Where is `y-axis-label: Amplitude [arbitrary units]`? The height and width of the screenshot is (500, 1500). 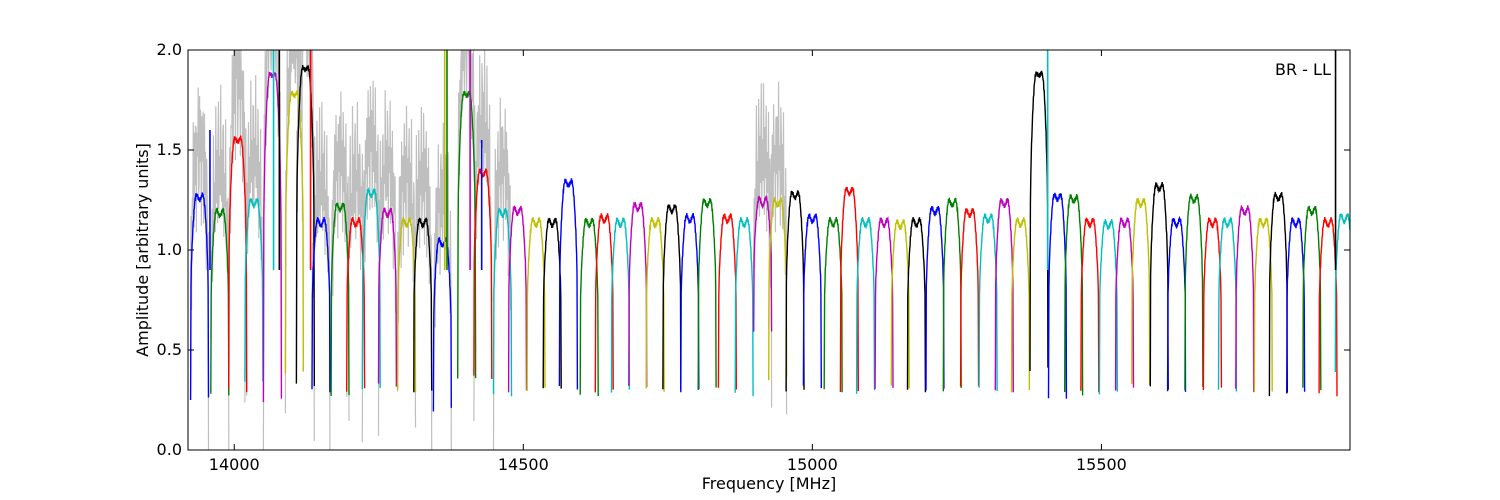
y-axis-label: Amplitude [arbitrary units] is located at coordinates (142, 250).